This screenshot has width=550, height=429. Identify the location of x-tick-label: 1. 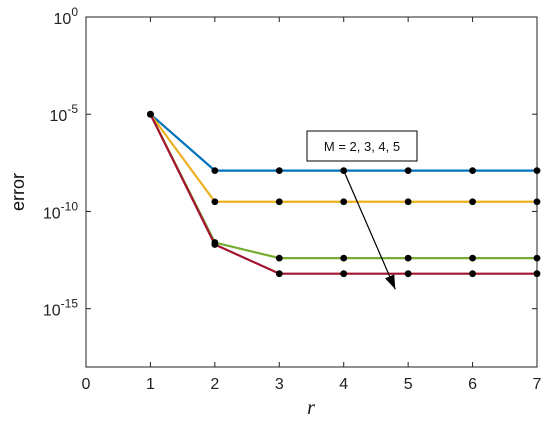
(150, 384).